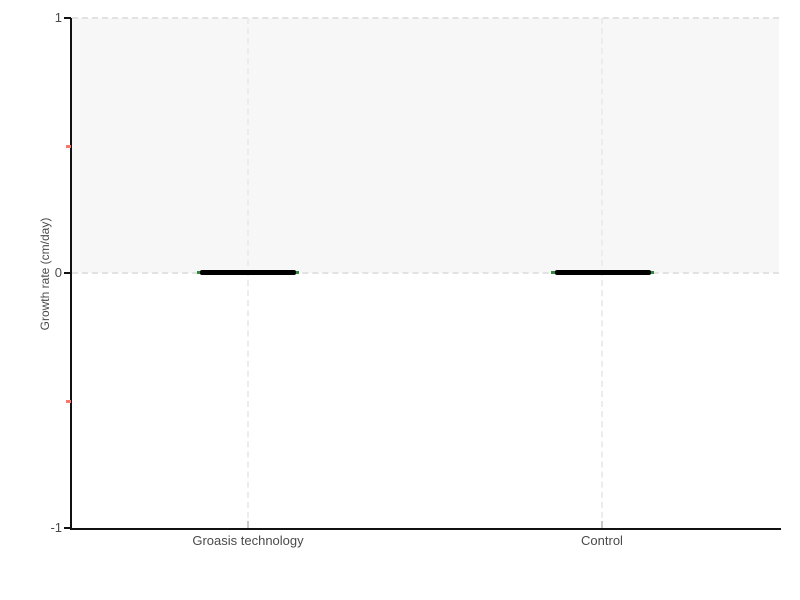 This screenshot has height=600, width=800. What do you see at coordinates (425, 273) in the screenshot?
I see `hgridline-y0` at bounding box center [425, 273].